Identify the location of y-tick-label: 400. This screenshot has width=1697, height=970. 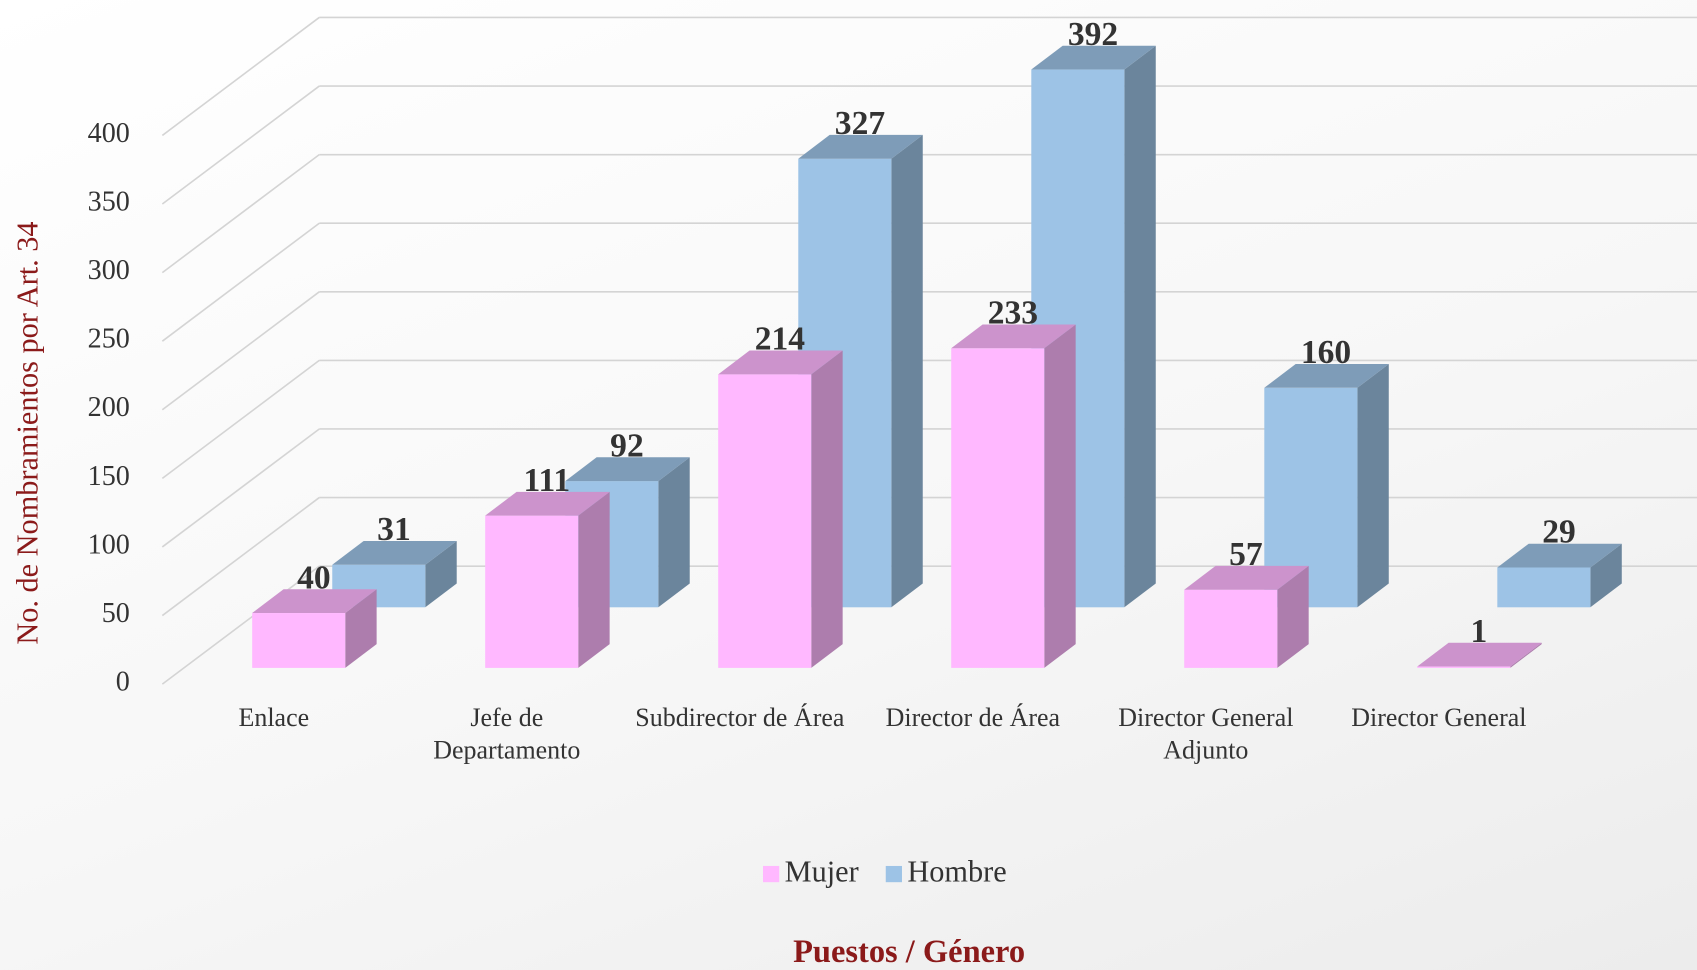
(109, 133).